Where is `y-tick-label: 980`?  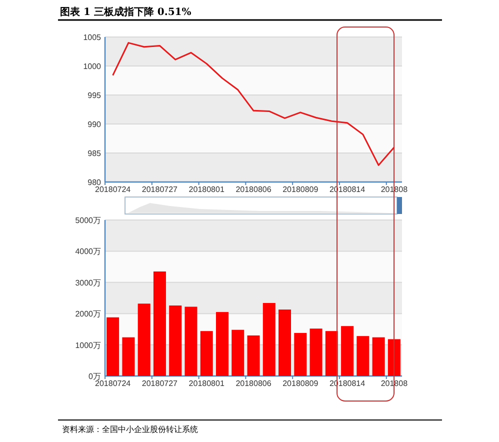 y-tick-label: 980 is located at coordinates (95, 182).